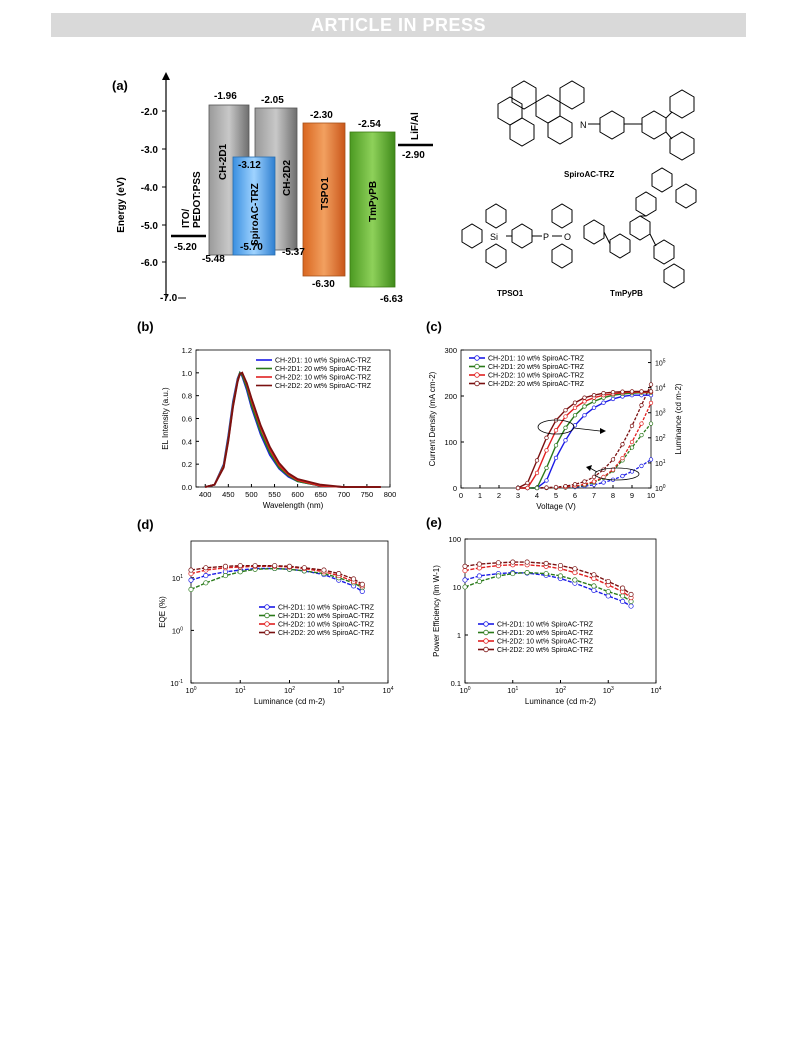 The image size is (793, 1057). I want to click on x-tick-label: 10², so click(289, 690).